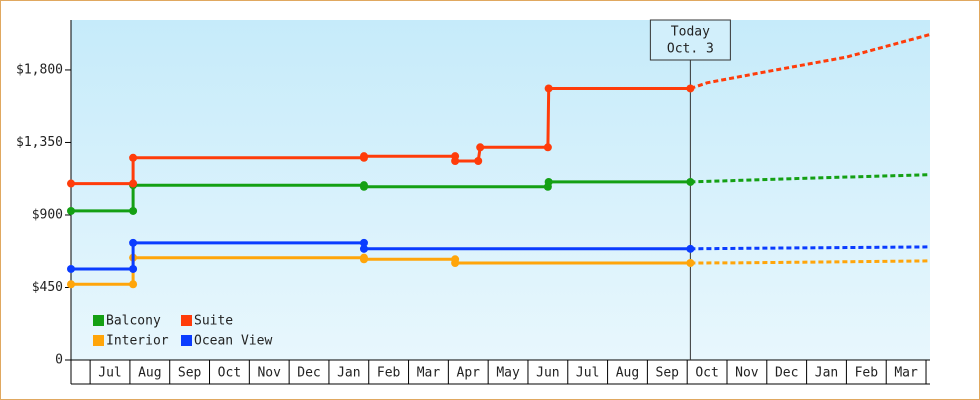 Image resolution: width=980 pixels, height=400 pixels. What do you see at coordinates (690, 49) in the screenshot?
I see `today-date: Oct. 3` at bounding box center [690, 49].